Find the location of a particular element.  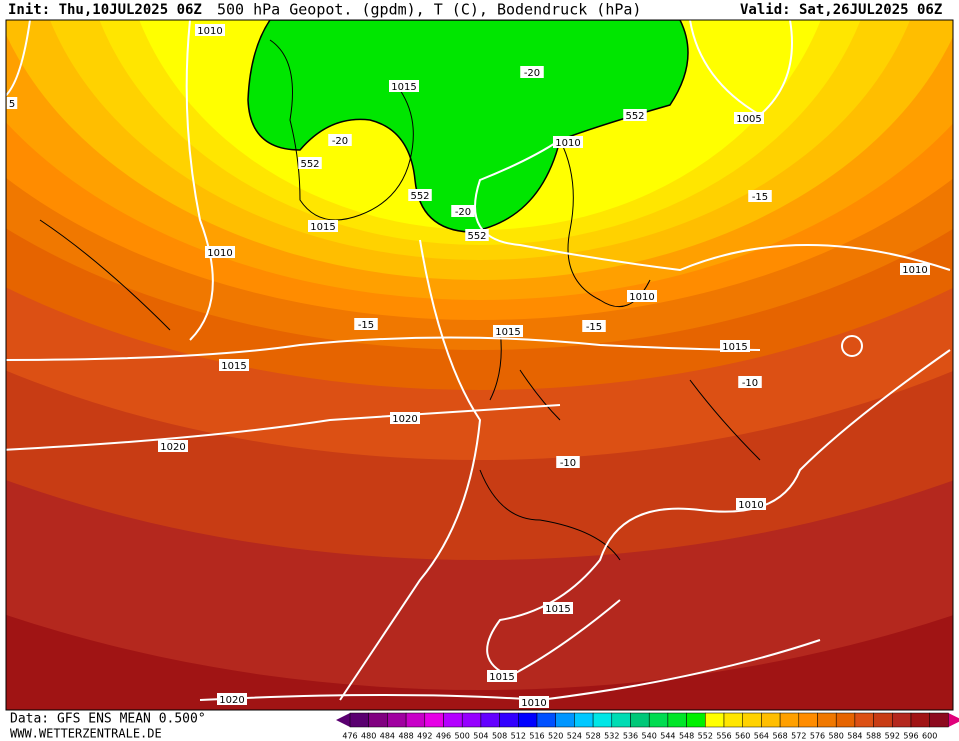

colorbar-tick: 512 is located at coordinates (518, 736).